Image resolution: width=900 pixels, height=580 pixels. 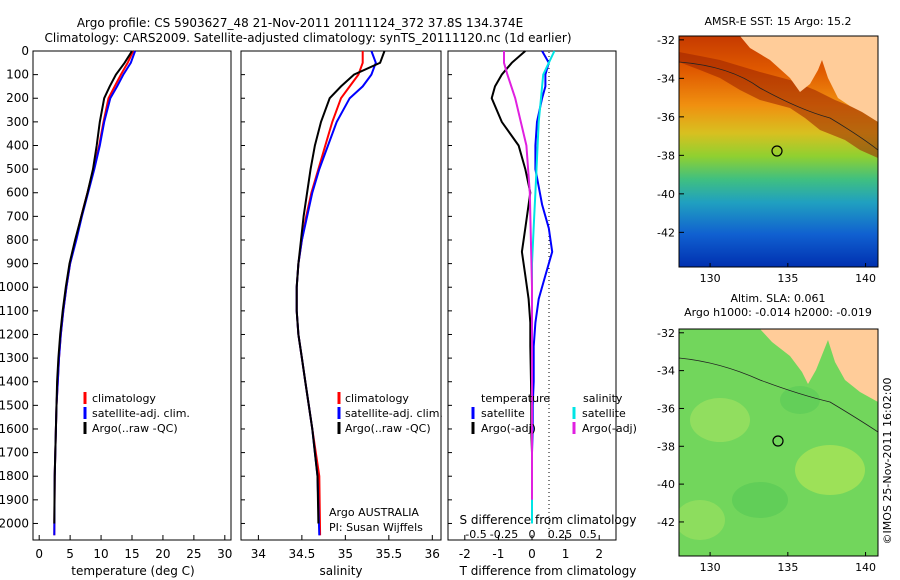 What do you see at coordinates (258, 554) in the screenshot?
I see `salinity-xtick-label: 34` at bounding box center [258, 554].